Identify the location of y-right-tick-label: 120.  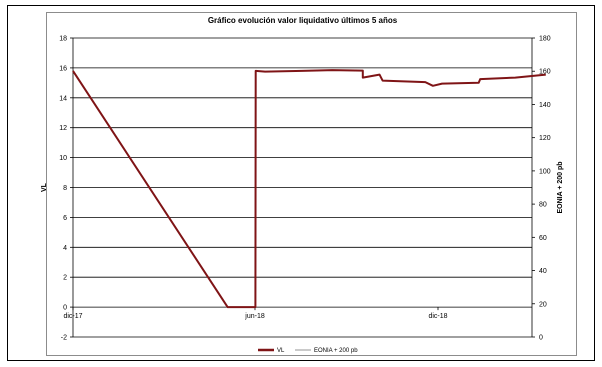
(545, 138).